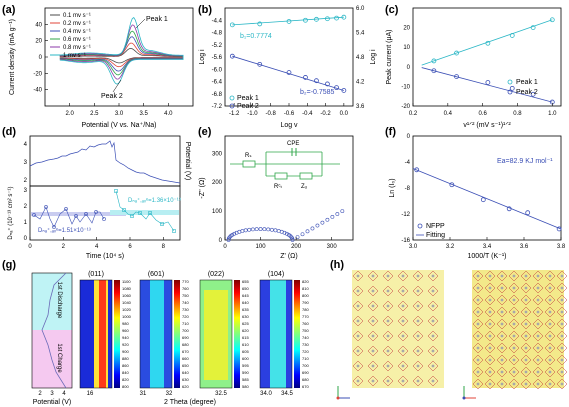  What do you see at coordinates (52, 330) in the screenshot?
I see `potential-frame` at bounding box center [52, 330].